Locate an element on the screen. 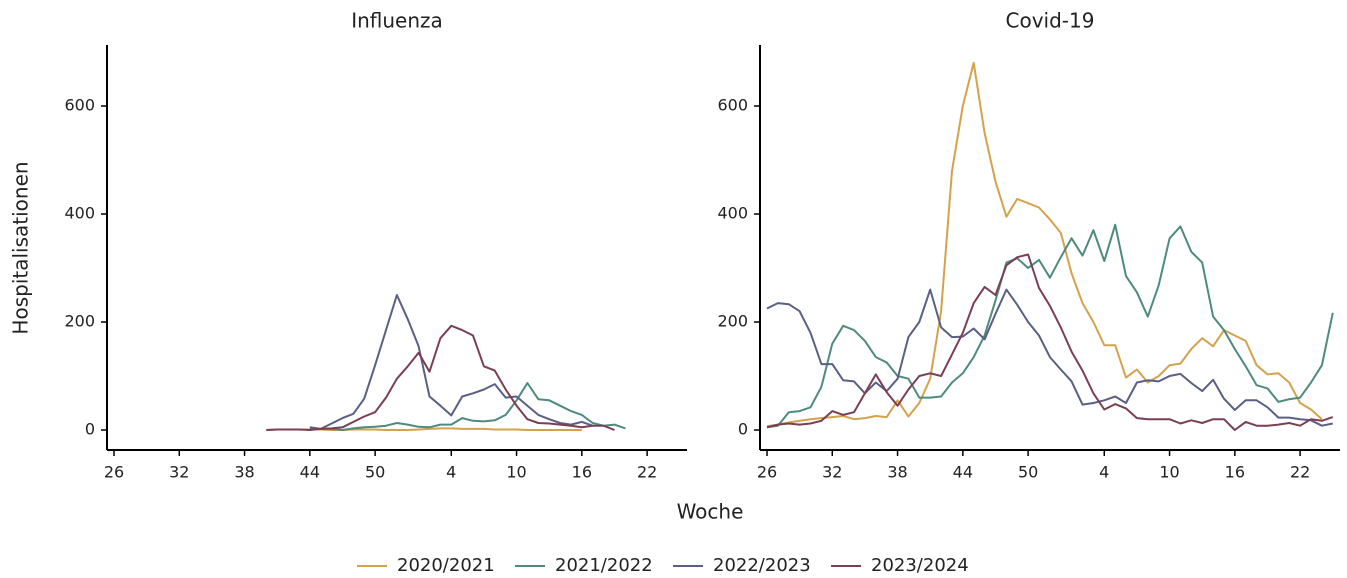 The image size is (1347, 578). legend-label: 2022/2023 is located at coordinates (762, 565).